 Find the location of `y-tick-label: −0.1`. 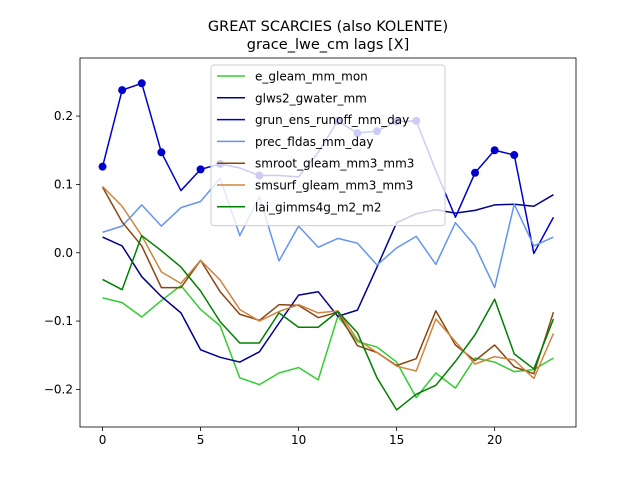

y-tick-label: −0.1 is located at coordinates (58, 321).